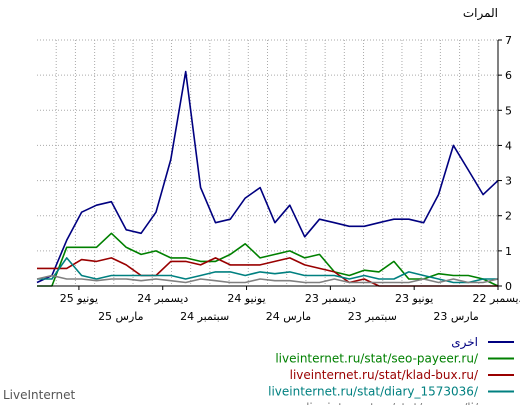 The height and width of the screenshot is (405, 520). What do you see at coordinates (330, 298) in the screenshot?
I see `x-tick-label: ديسمبر 23` at bounding box center [330, 298].